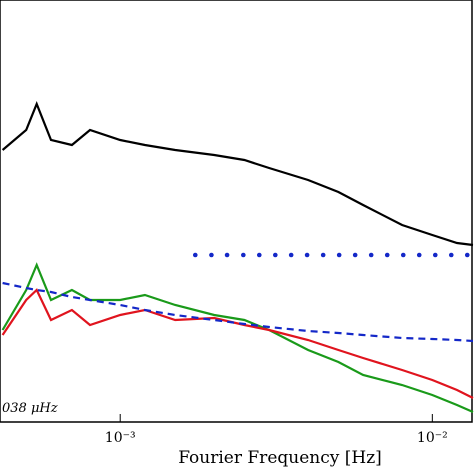 The width and height of the screenshot is (474, 474). What do you see at coordinates (280, 458) in the screenshot?
I see `x-axis-label: Fourier Frequency [Hz]` at bounding box center [280, 458].